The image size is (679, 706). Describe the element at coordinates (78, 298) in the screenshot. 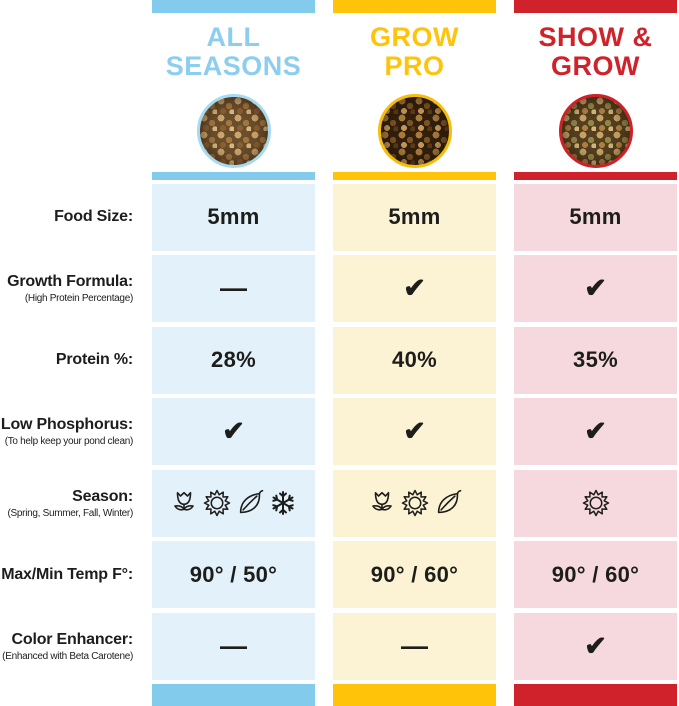

I see `row-sublabel-text: (High Protein Percentage)` at that location.